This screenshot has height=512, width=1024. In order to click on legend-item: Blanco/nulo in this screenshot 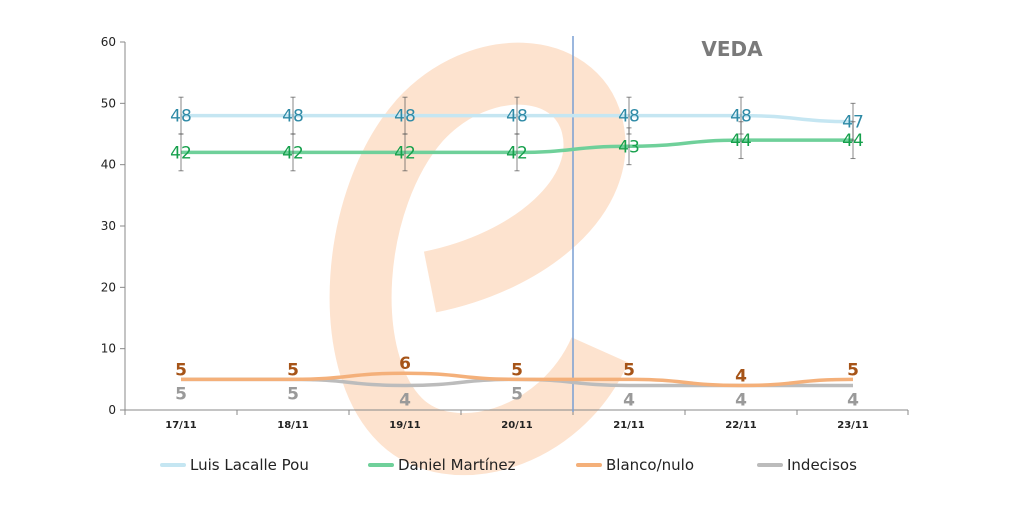, I will do `click(635, 465)`.